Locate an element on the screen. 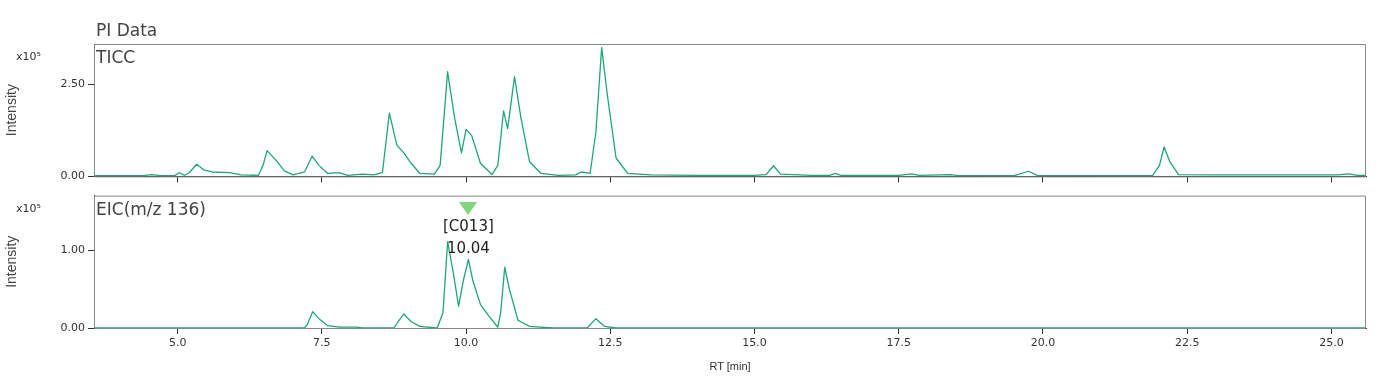  chart-subtitle: TICC is located at coordinates (115, 57).